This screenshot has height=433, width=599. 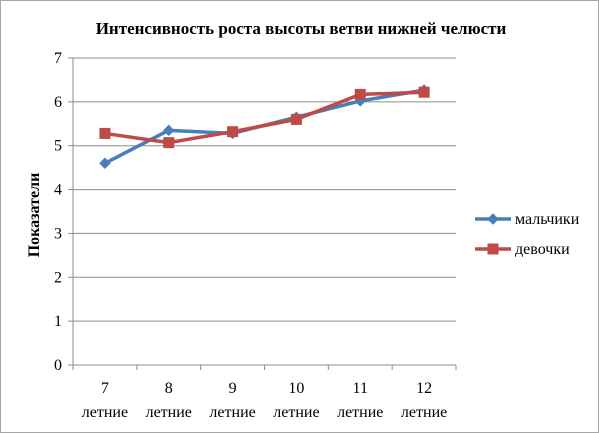 What do you see at coordinates (58, 321) in the screenshot?
I see `y-tick-label: 1` at bounding box center [58, 321].